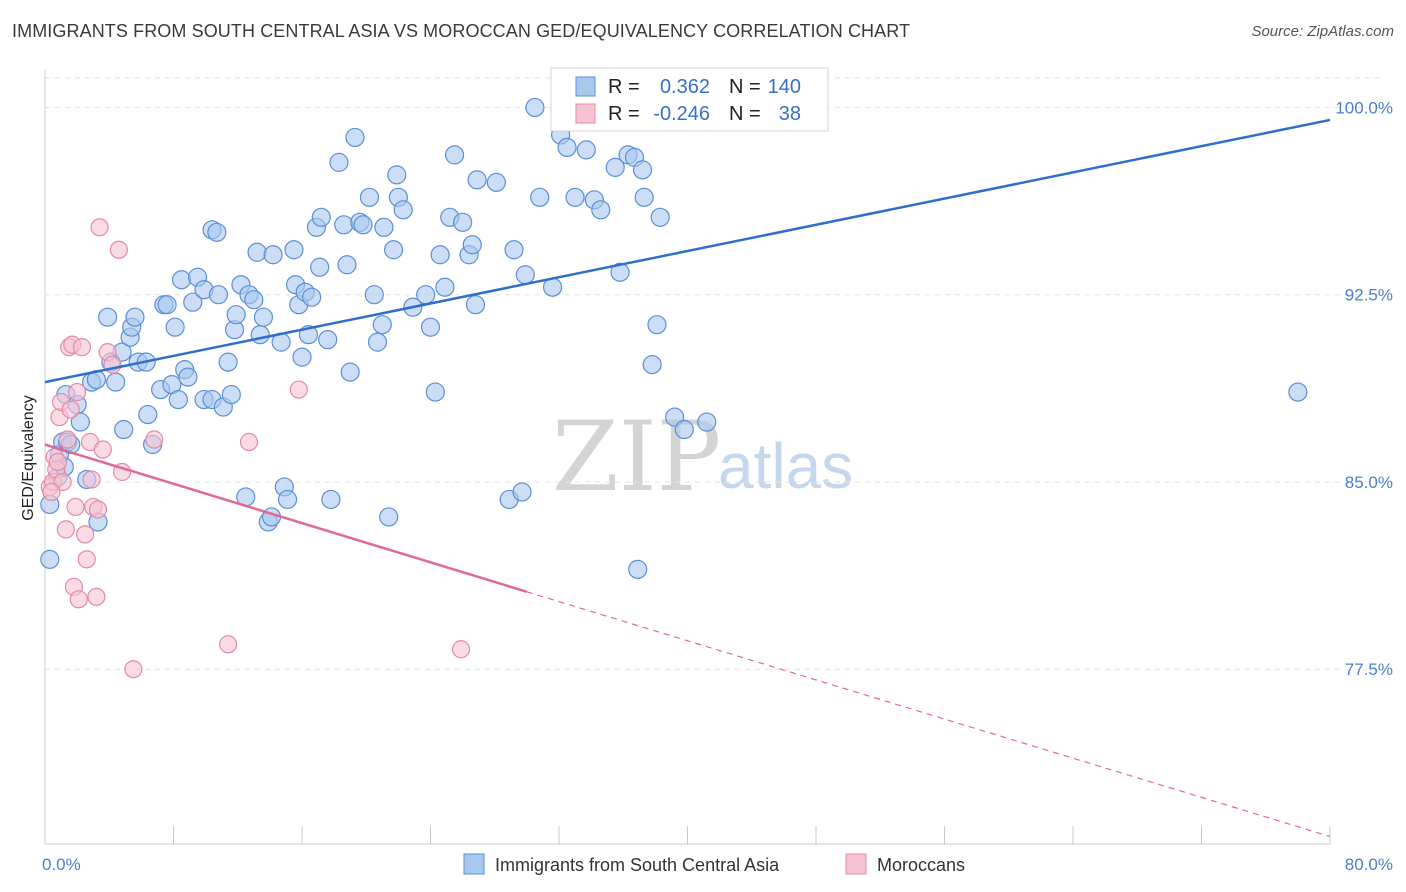  Describe the element at coordinates (286, 518) in the screenshot. I see `trend-line-pink` at that location.